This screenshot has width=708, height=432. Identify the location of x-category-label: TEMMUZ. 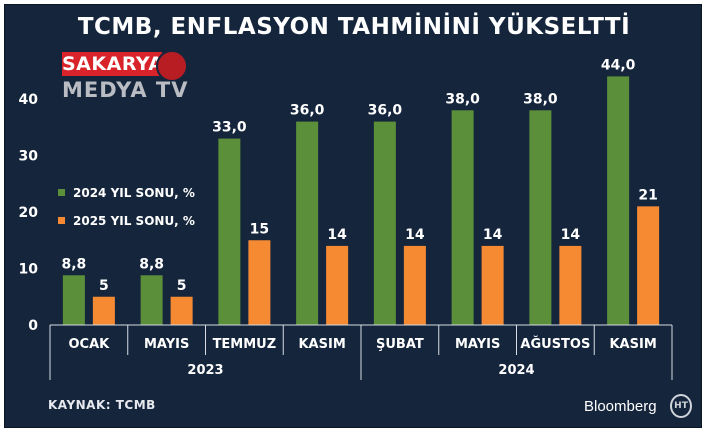
(245, 344).